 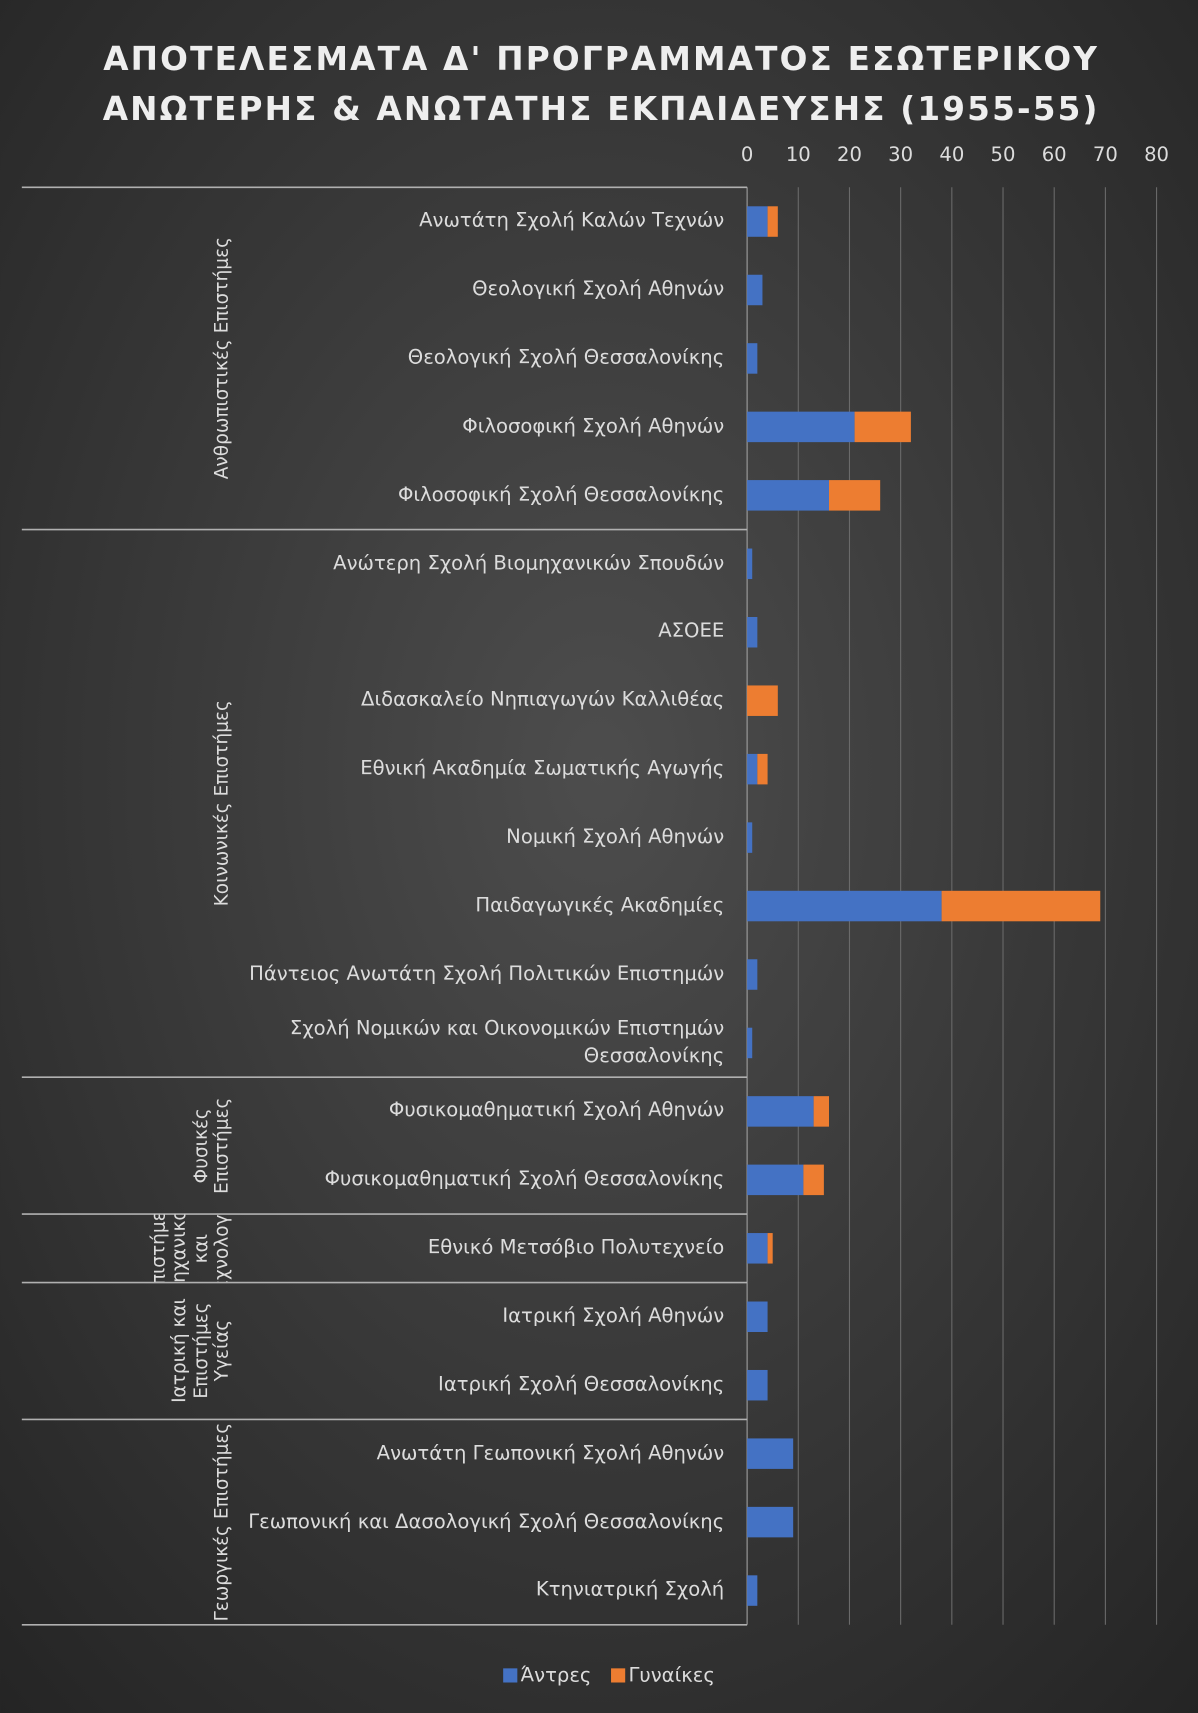 I want to click on category-label: Ανώτερη Σχολή Βιομηχανικών Σπουδών, so click(x=529, y=563).